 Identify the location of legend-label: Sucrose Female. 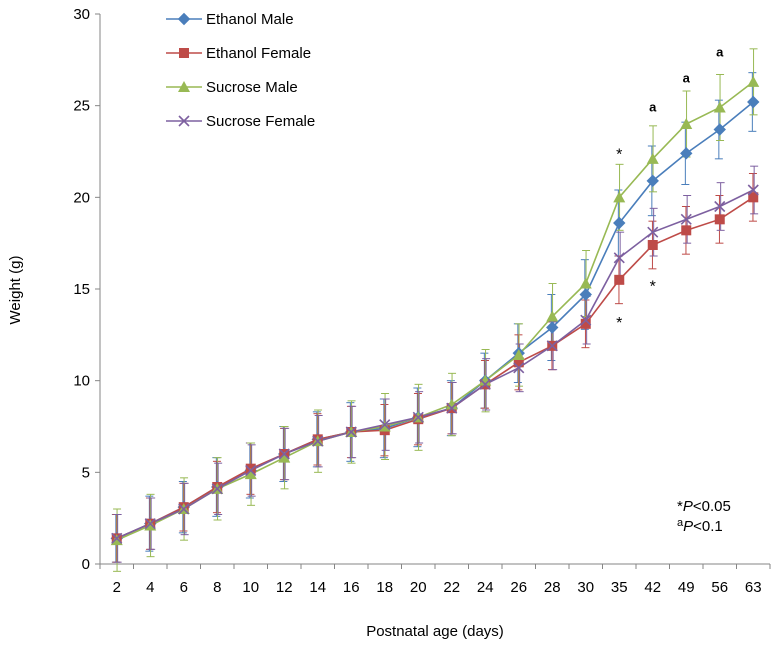
(260, 121).